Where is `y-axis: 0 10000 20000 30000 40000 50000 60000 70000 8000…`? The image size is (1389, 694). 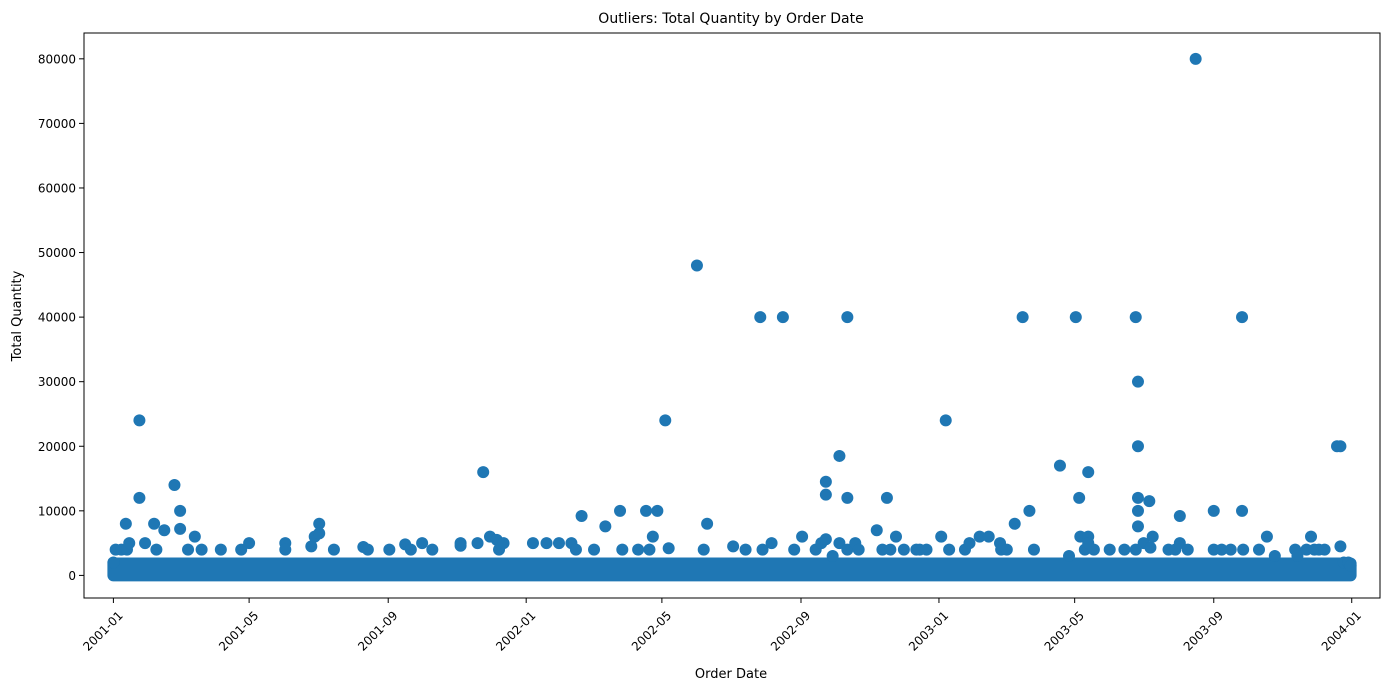 y-axis: 0 10000 20000 30000 40000 50000 60000 70000 8000… is located at coordinates (61, 317).